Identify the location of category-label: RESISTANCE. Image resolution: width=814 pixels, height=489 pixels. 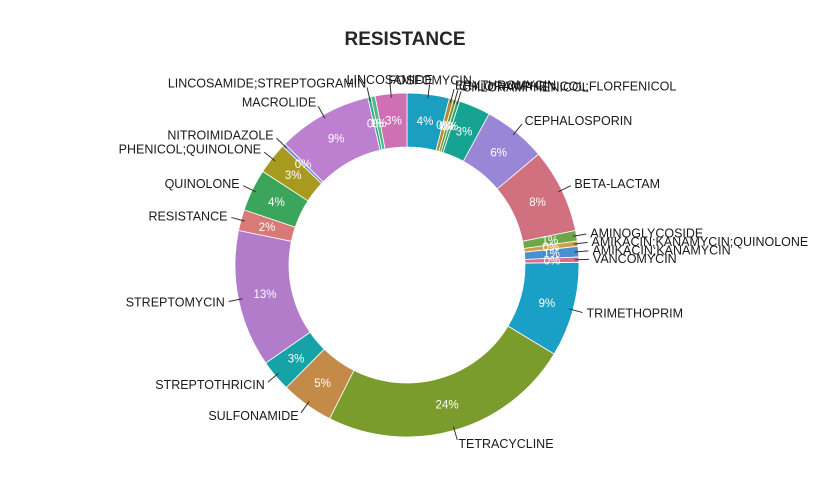
(188, 216).